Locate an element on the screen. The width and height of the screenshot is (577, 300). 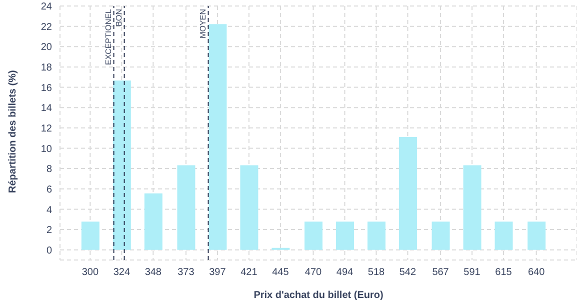
y-tick-label: 20 is located at coordinates (46, 48).